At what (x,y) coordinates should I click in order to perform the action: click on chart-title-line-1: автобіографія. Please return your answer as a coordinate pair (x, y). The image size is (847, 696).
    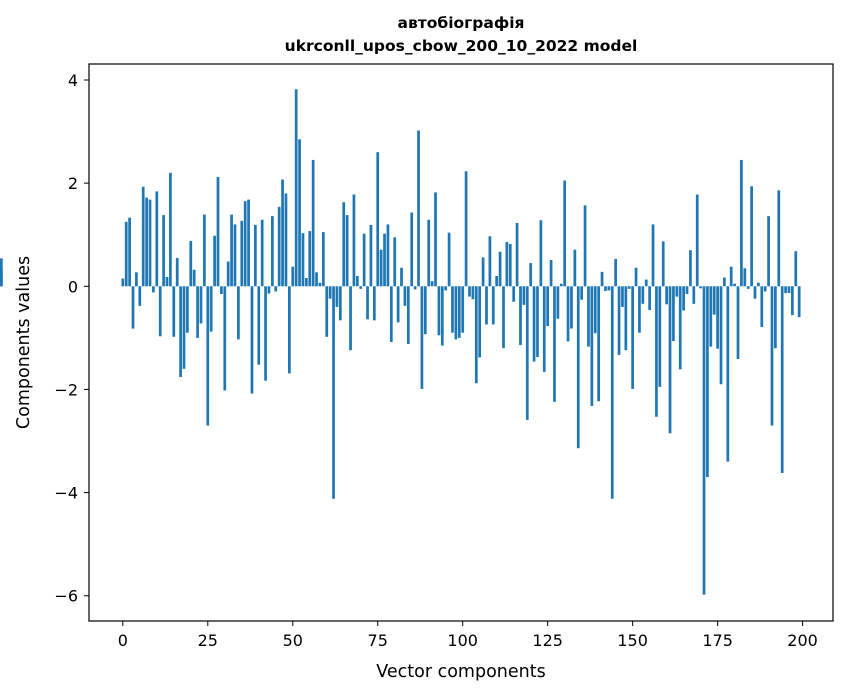
    Looking at the image, I should click on (461, 23).